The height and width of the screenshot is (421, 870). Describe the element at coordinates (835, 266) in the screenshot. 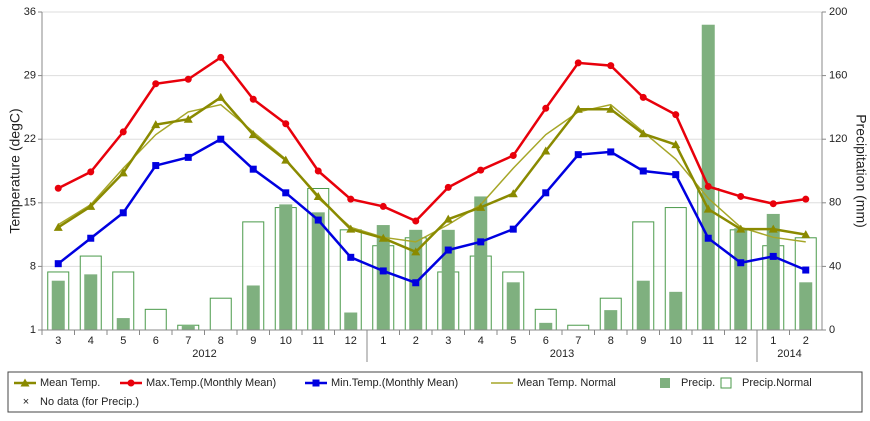

I see `y2-tick-label: 40` at that location.